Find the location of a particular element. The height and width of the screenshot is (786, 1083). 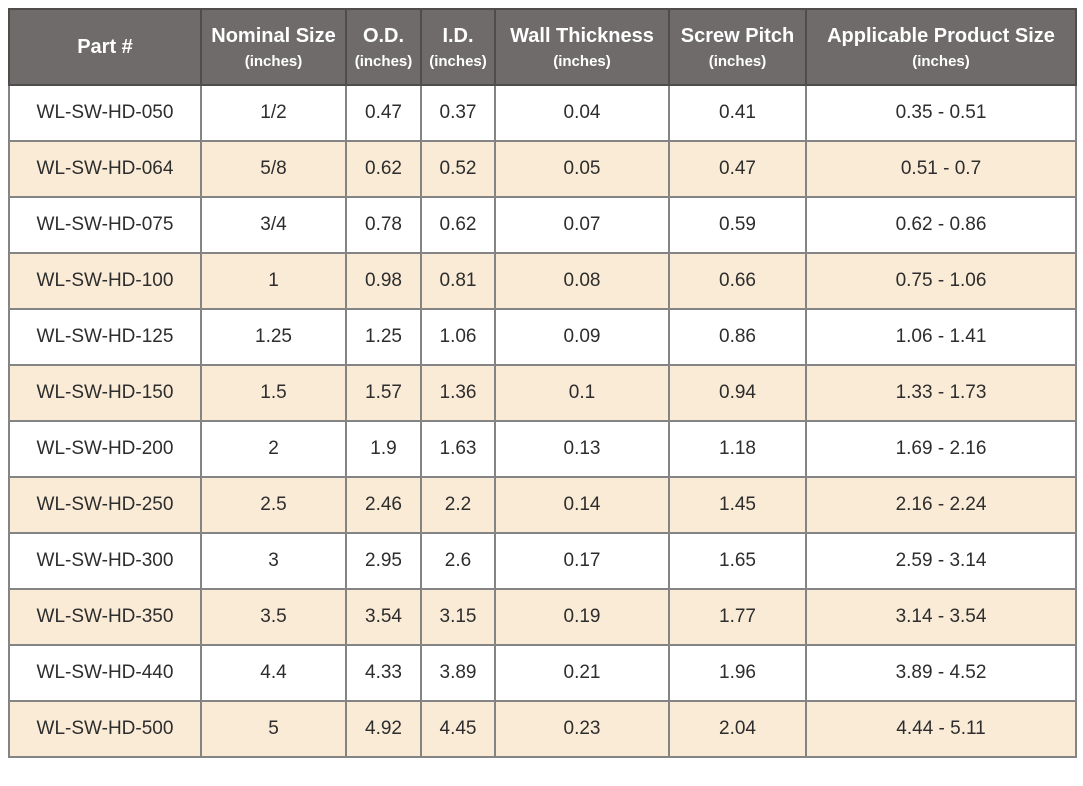

table-row: WL-SW-HD-300 3 2.95 2.6 0.17 1.65 2.59 - 3.14 is located at coordinates (542, 561).